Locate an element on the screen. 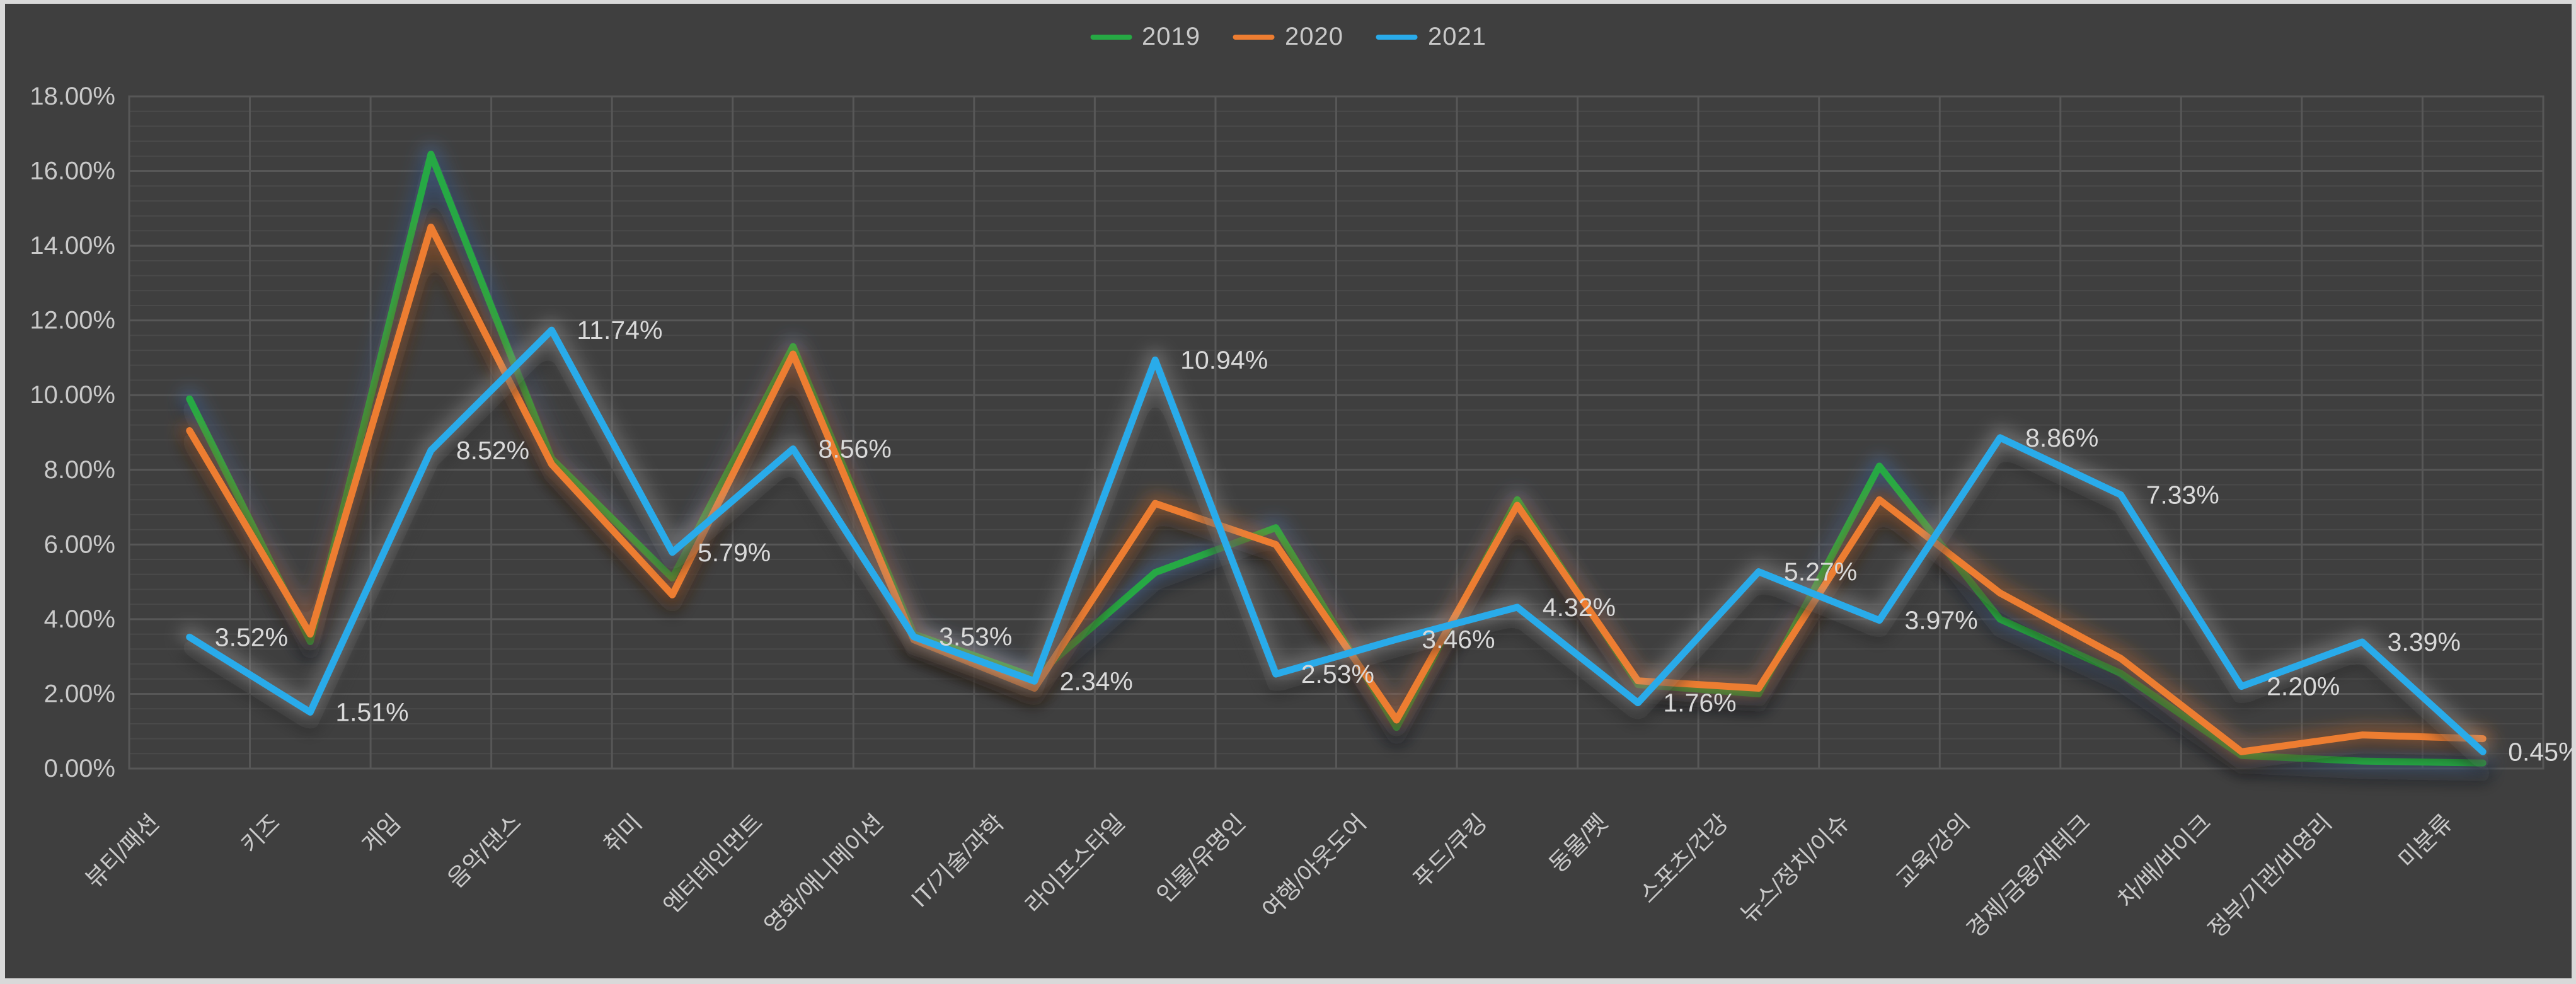 The image size is (2576, 984). legend-label: 2021 is located at coordinates (1456, 36).